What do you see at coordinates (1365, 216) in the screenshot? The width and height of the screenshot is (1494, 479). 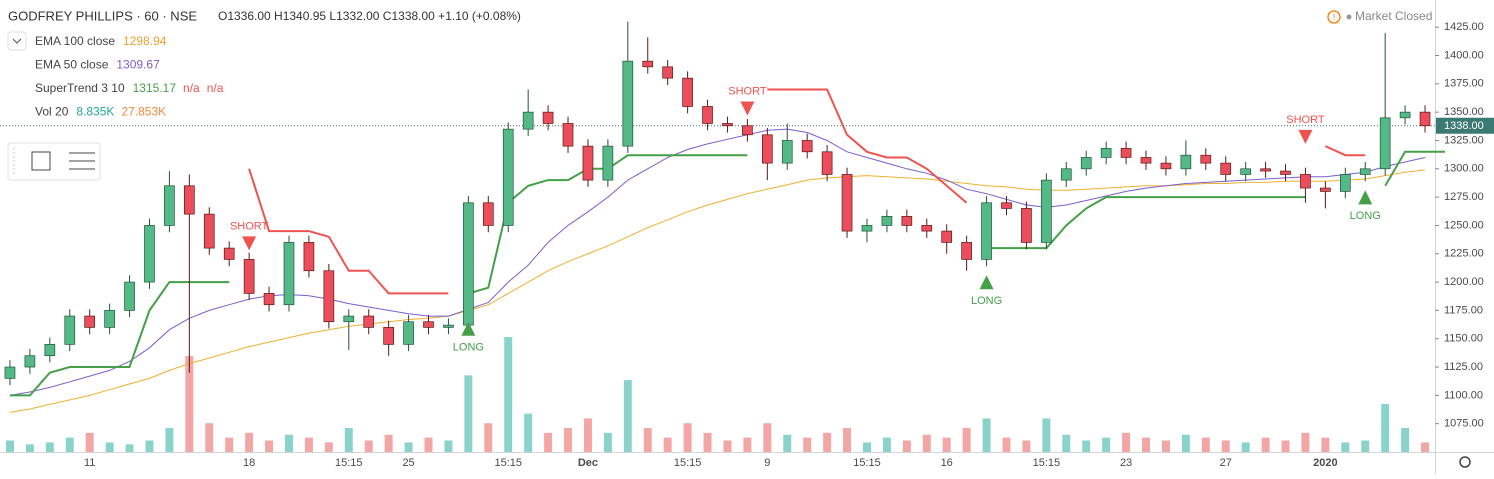 I see `signal-label: LONG` at bounding box center [1365, 216].